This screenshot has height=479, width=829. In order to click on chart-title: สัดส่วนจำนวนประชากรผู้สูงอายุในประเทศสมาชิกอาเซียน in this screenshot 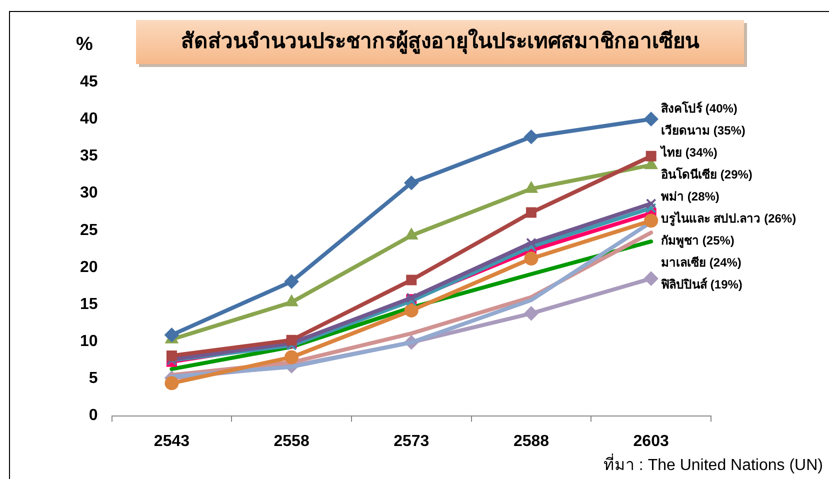, I will do `click(440, 42)`.